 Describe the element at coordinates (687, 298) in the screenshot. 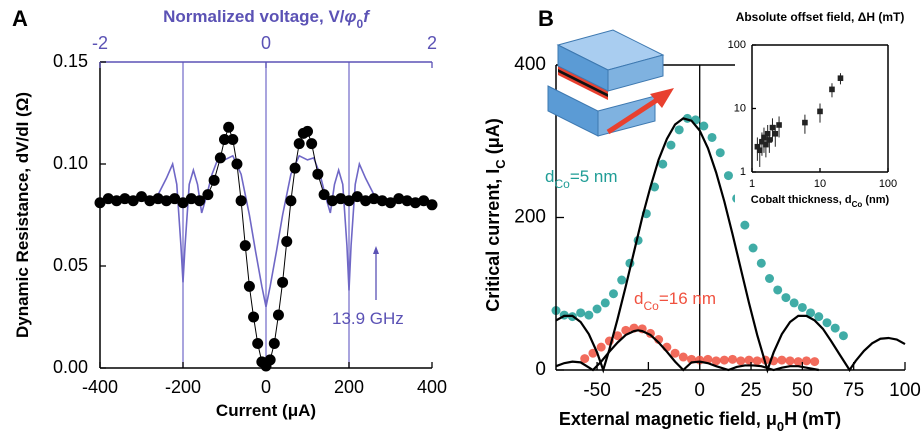

I see `text-part: =16 nm` at that location.